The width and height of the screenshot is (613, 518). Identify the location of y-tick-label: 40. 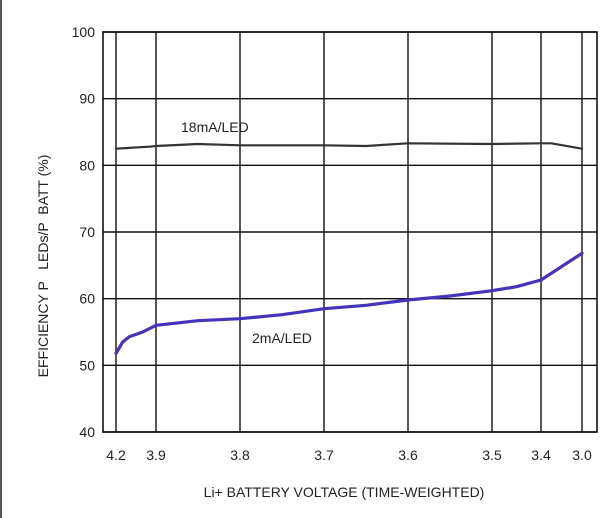
(87, 432).